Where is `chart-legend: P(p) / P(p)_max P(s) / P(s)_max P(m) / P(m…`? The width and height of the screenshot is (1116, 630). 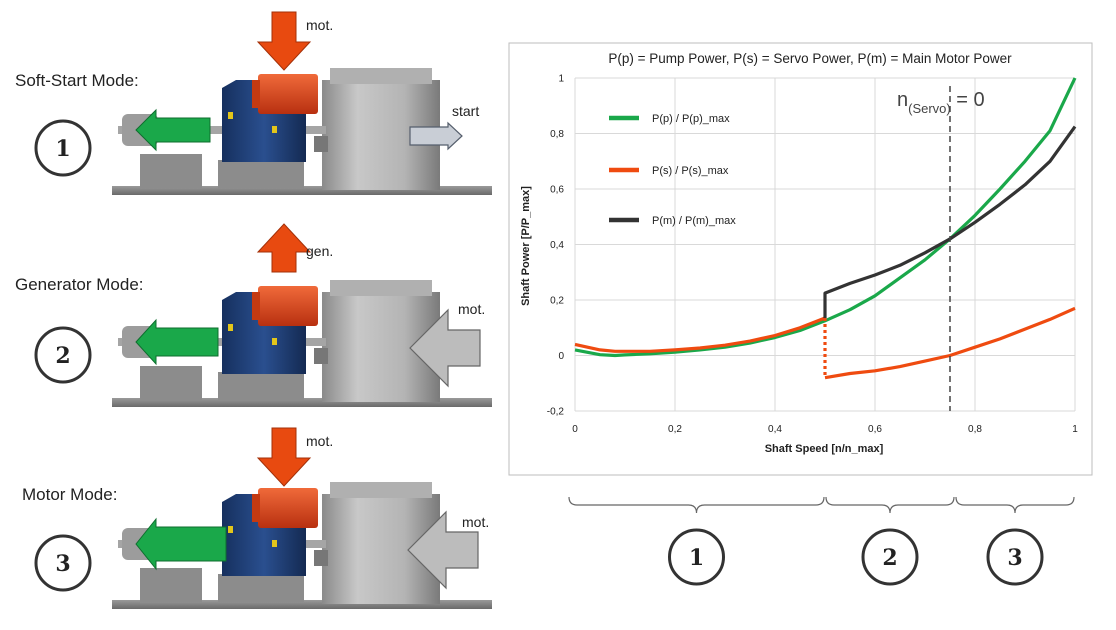
chart-legend: P(p) / P(p)_max P(s) / P(s)_max P(m) / P(m… is located at coordinates (672, 170).